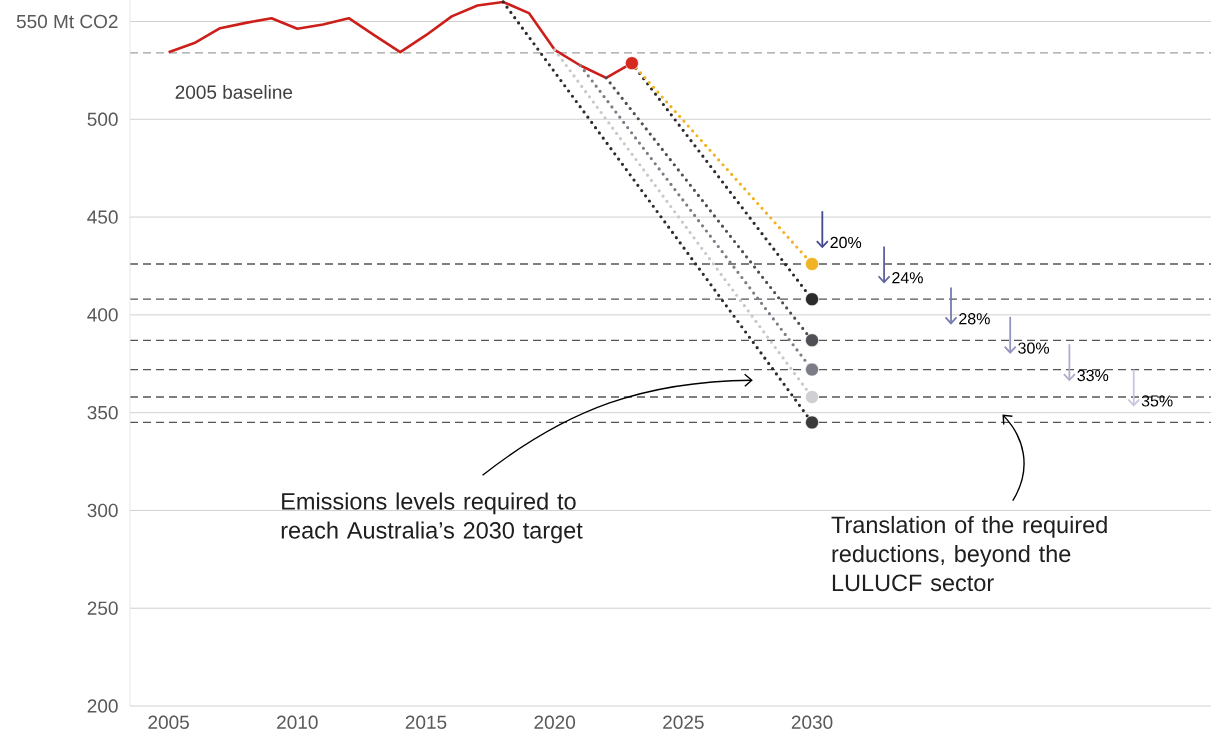 The image size is (1211, 746). Describe the element at coordinates (969, 553) in the screenshot. I see `annotation: Translation of the required reductions, beyond the LULUCF sector` at that location.